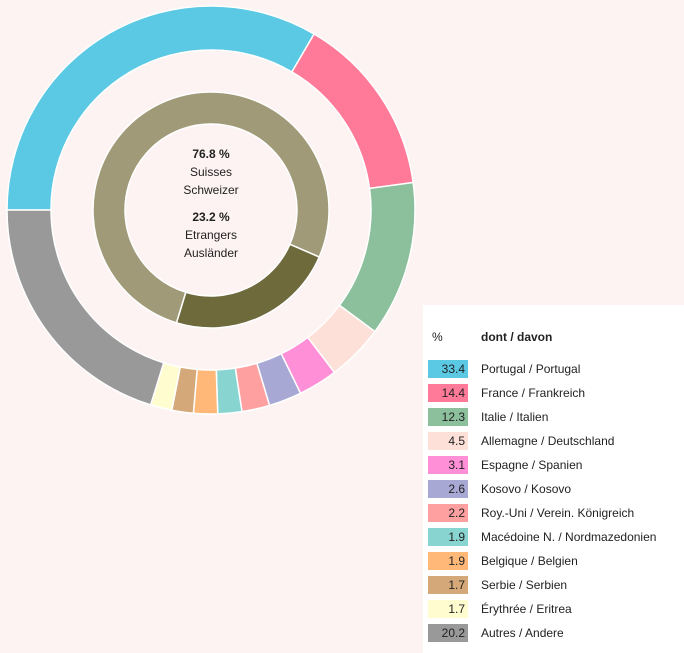 The width and height of the screenshot is (684, 653). Describe the element at coordinates (568, 537) in the screenshot. I see `legend-label: Macédoine N. / Nordmazedonien` at that location.